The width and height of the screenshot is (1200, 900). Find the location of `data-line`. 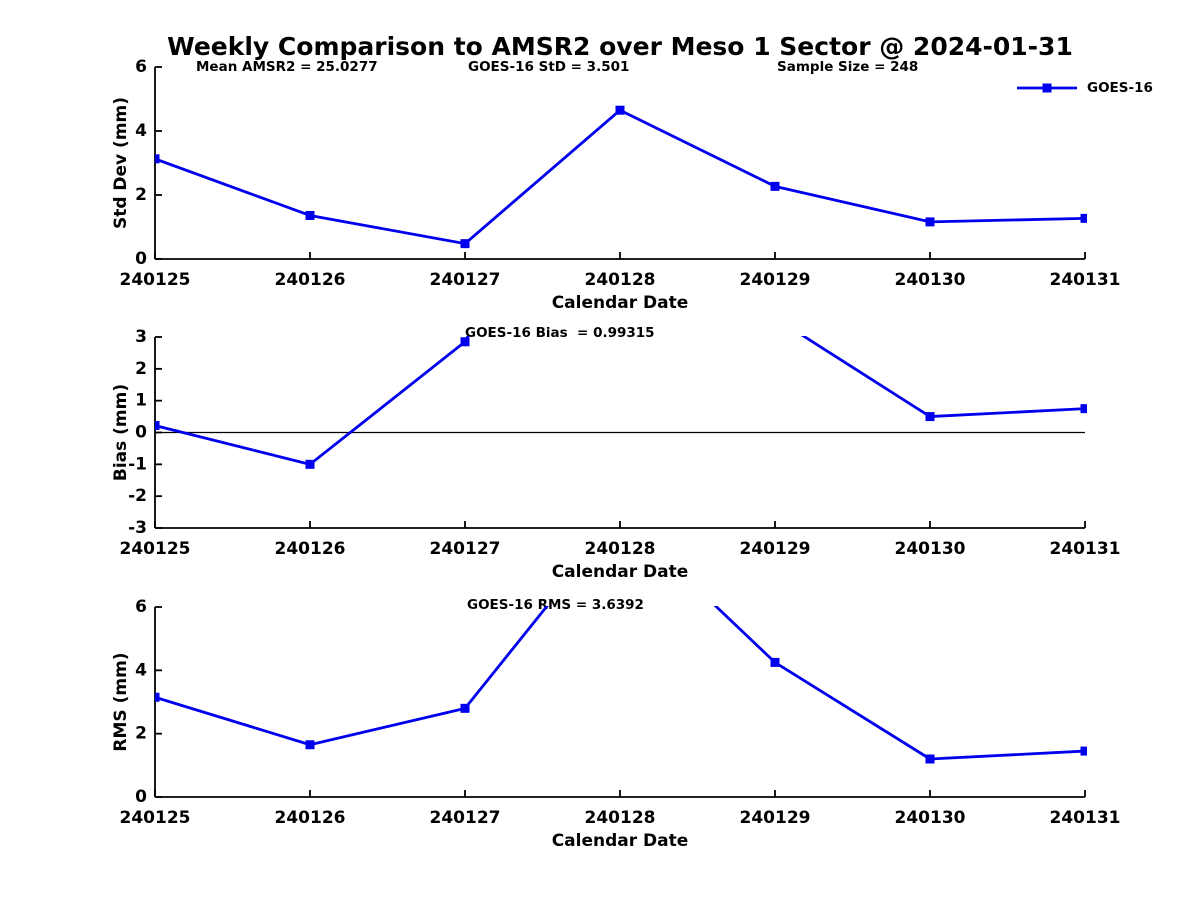

data-line is located at coordinates (620, 177).